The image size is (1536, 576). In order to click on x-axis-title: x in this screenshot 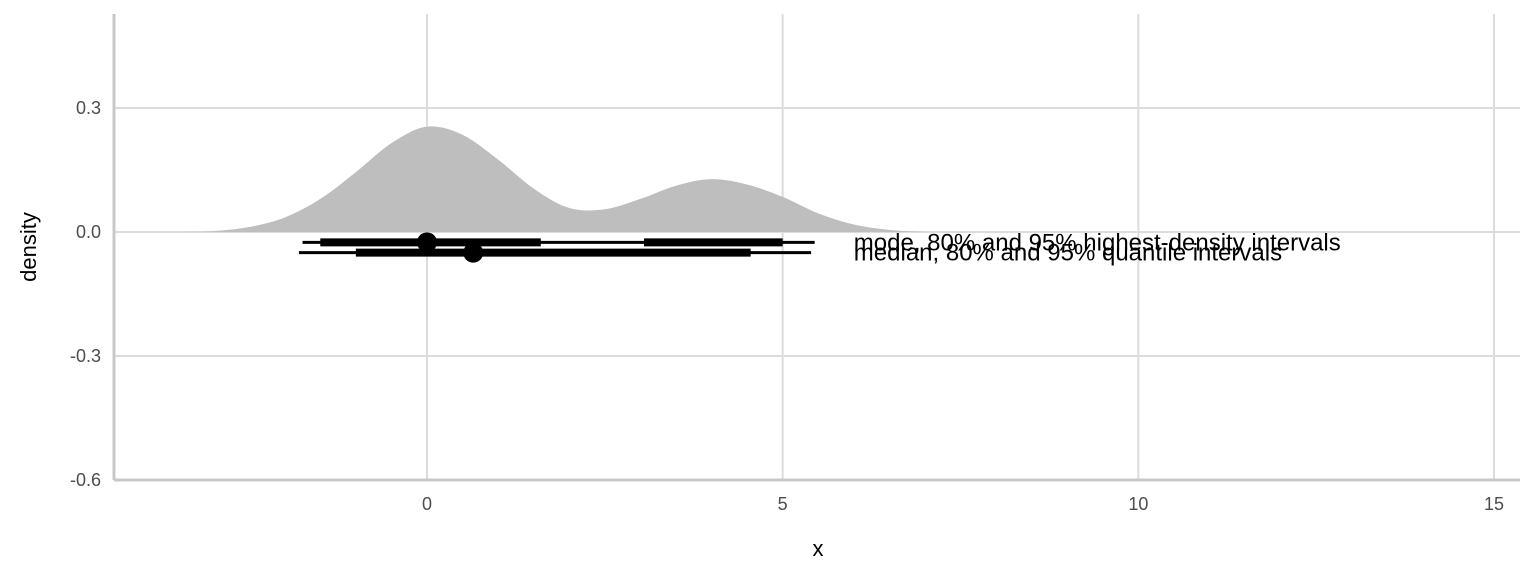, I will do `click(818, 548)`.